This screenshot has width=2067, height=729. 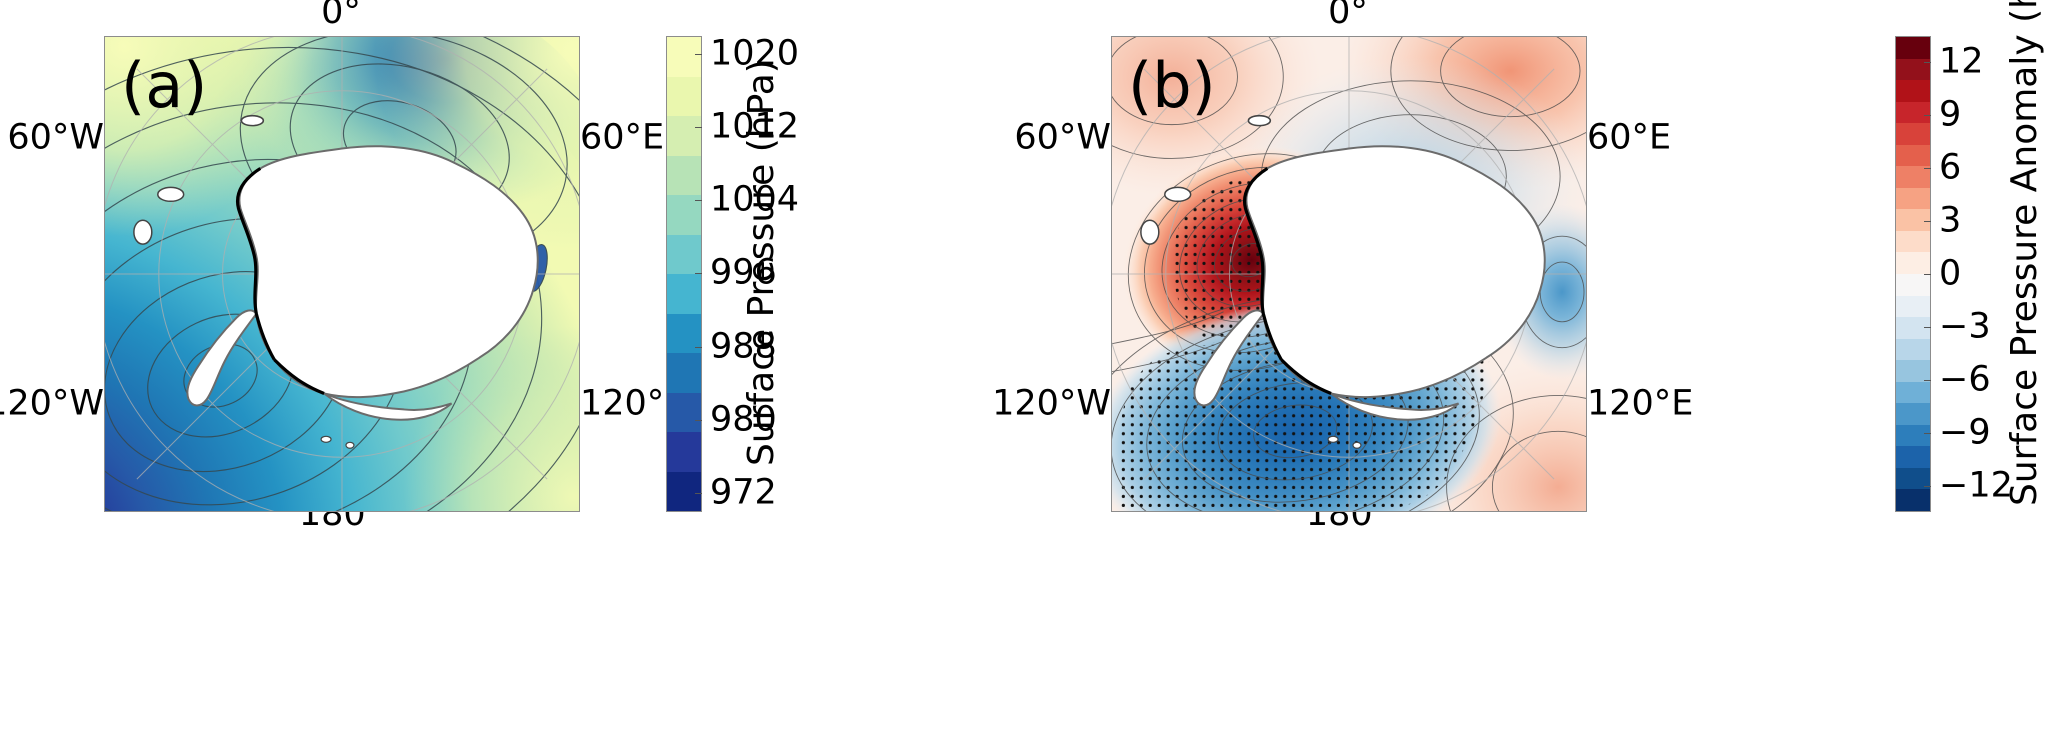 I want to click on panel-b-colorbar-bands, so click(x=1913, y=274).